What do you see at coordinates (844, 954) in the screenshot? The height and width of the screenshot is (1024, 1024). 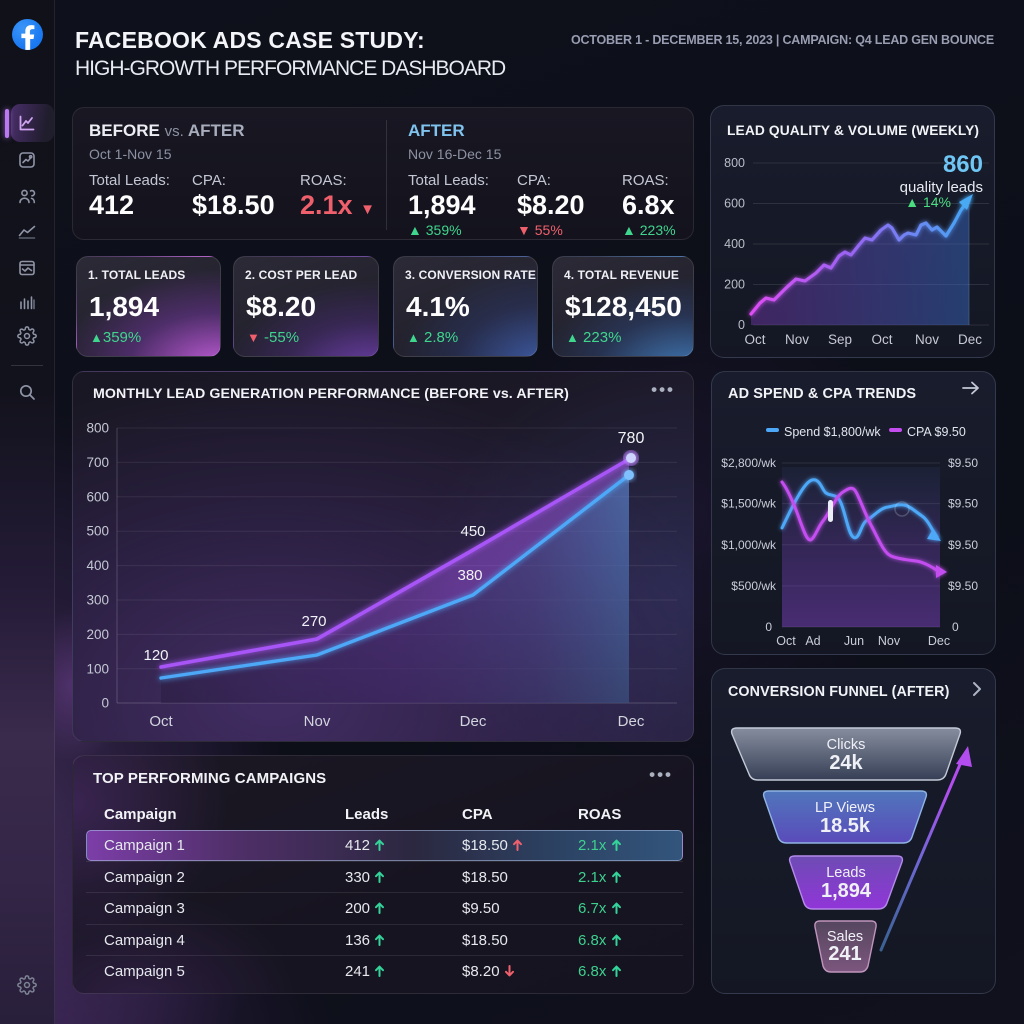 I see `svg-text: 241` at bounding box center [844, 954].